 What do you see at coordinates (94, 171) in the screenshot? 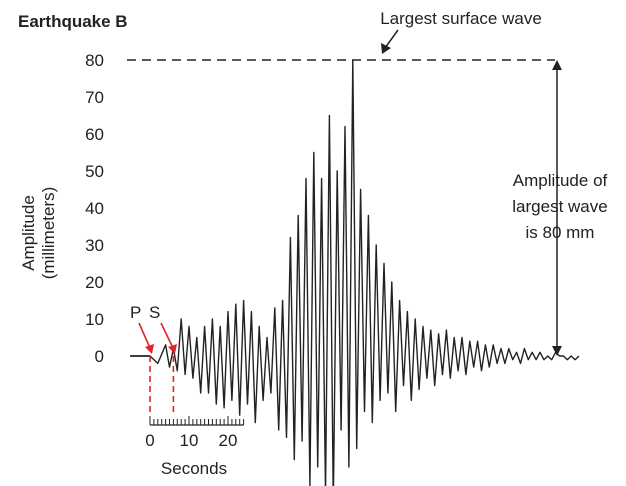
I see `y-tick-label: 50` at bounding box center [94, 171].